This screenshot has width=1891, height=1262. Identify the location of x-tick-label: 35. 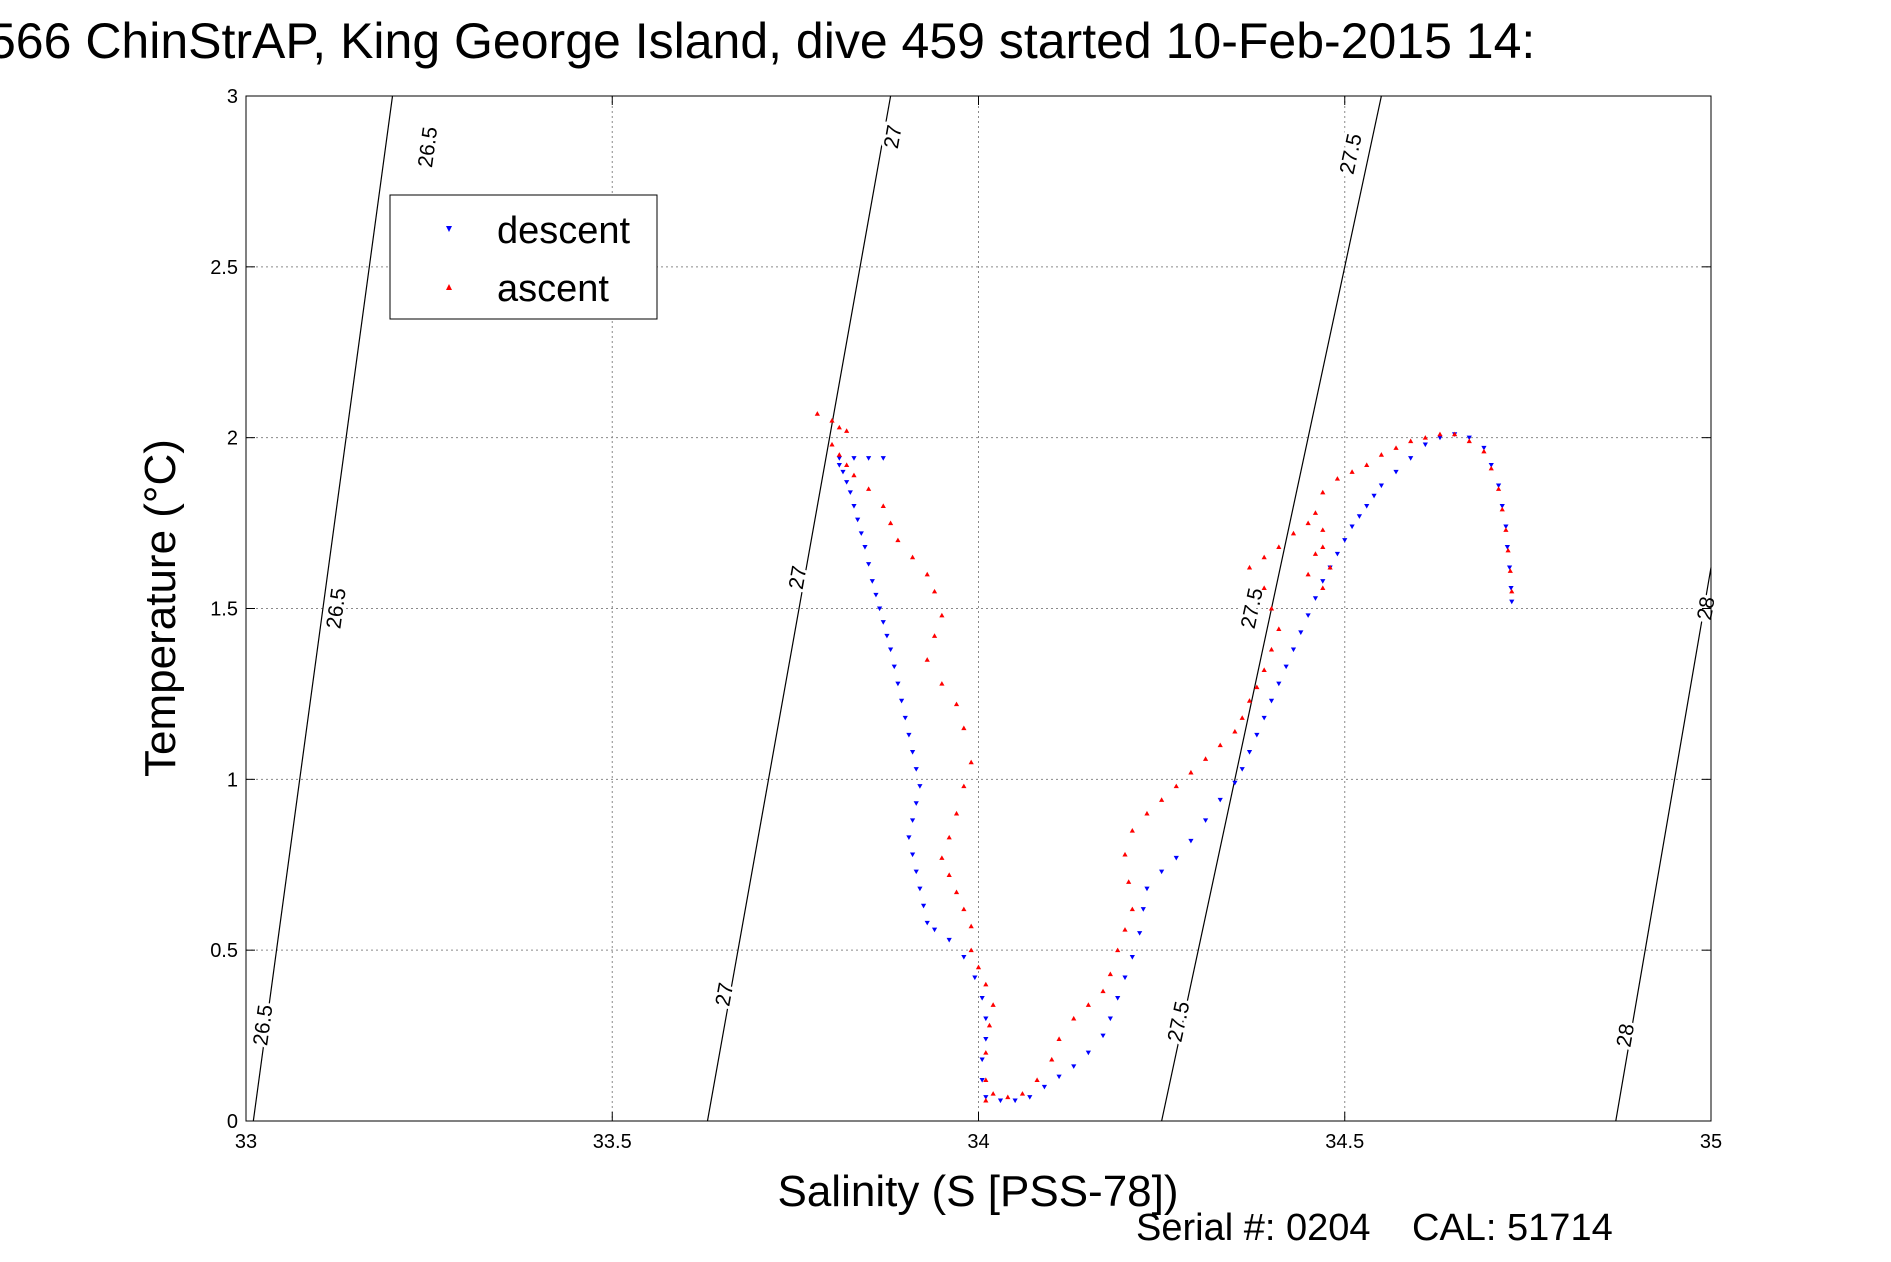
(1711, 1142).